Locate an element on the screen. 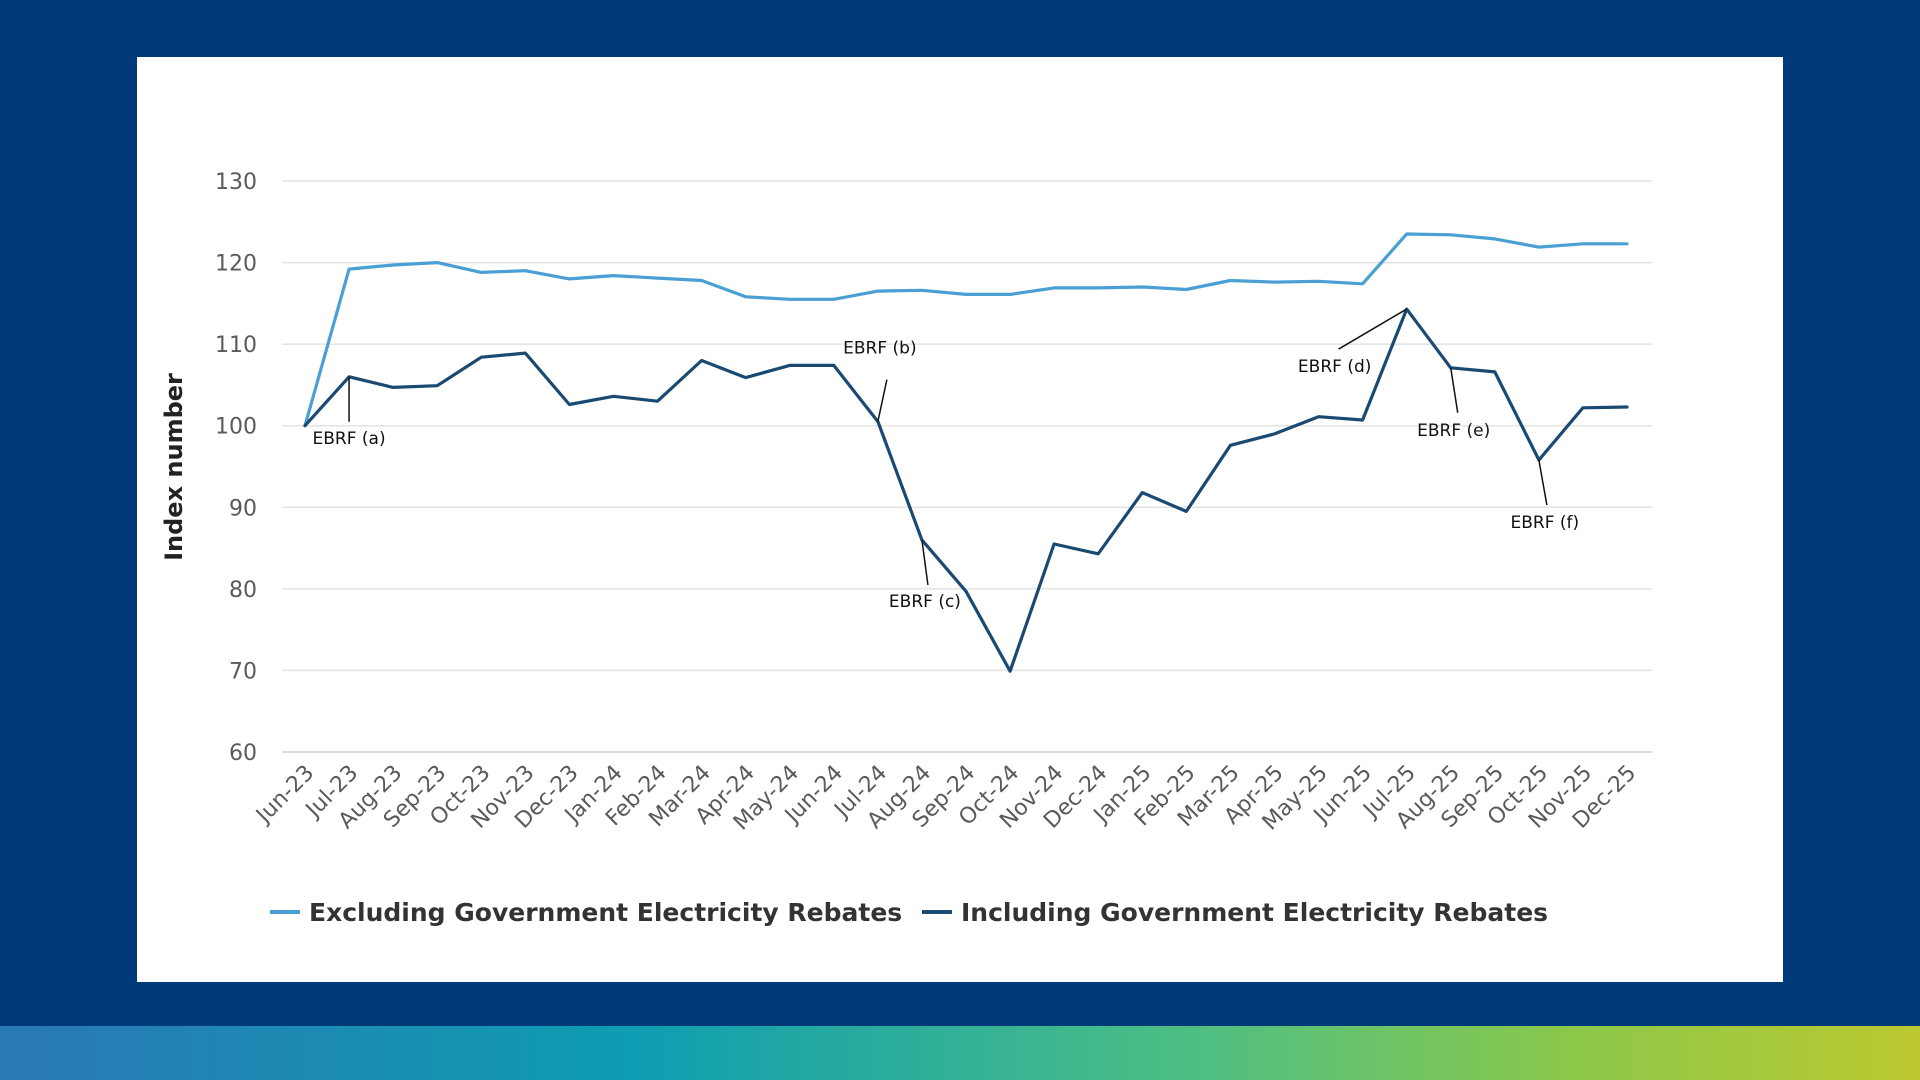 Image resolution: width=1920 pixels, height=1080 pixels. legend-item-excluding: Excluding Government Electricity Rebates is located at coordinates (586, 912).